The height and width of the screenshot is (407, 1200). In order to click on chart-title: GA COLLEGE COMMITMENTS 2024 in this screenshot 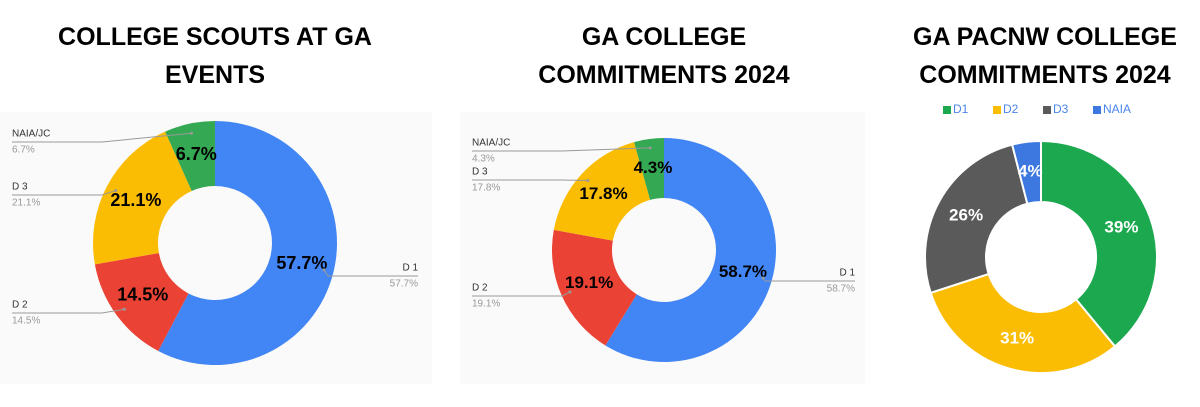, I will do `click(664, 56)`.